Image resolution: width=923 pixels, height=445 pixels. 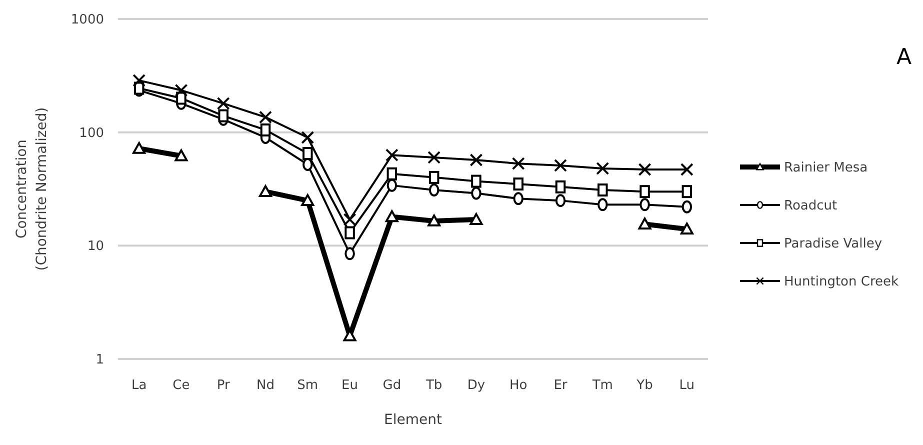 I want to click on x-tick-label: Tb, so click(x=433, y=385).